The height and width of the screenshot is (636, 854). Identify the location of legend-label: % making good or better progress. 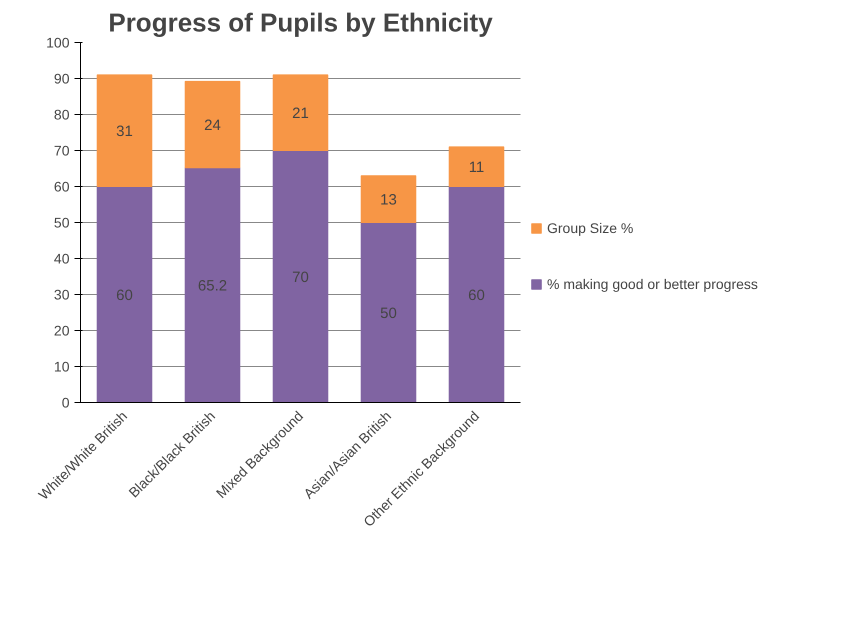
(652, 284).